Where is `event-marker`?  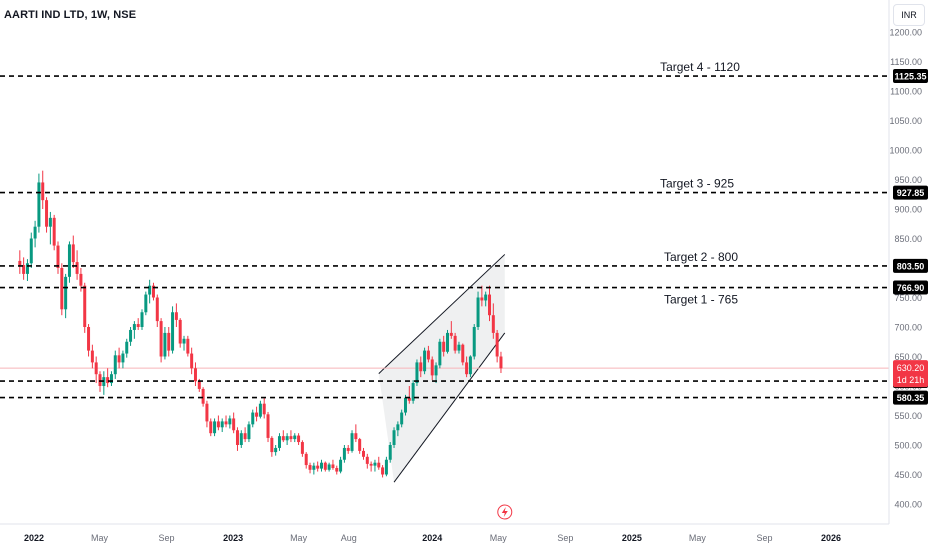 event-marker is located at coordinates (505, 512).